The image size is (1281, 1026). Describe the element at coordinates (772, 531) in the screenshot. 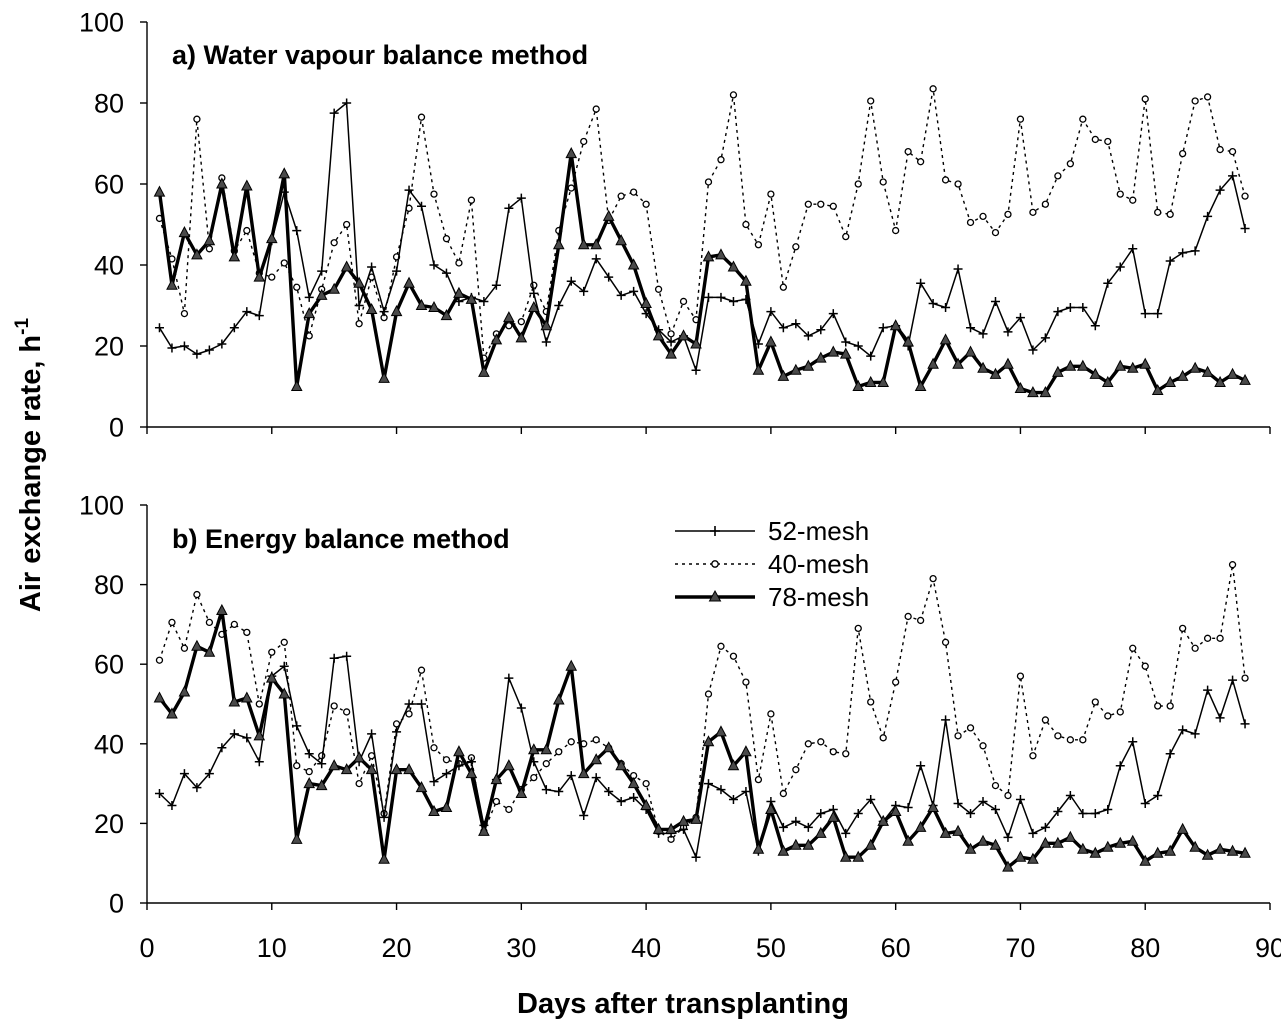

I see `legend-item-52-mesh: 52-mesh` at that location.